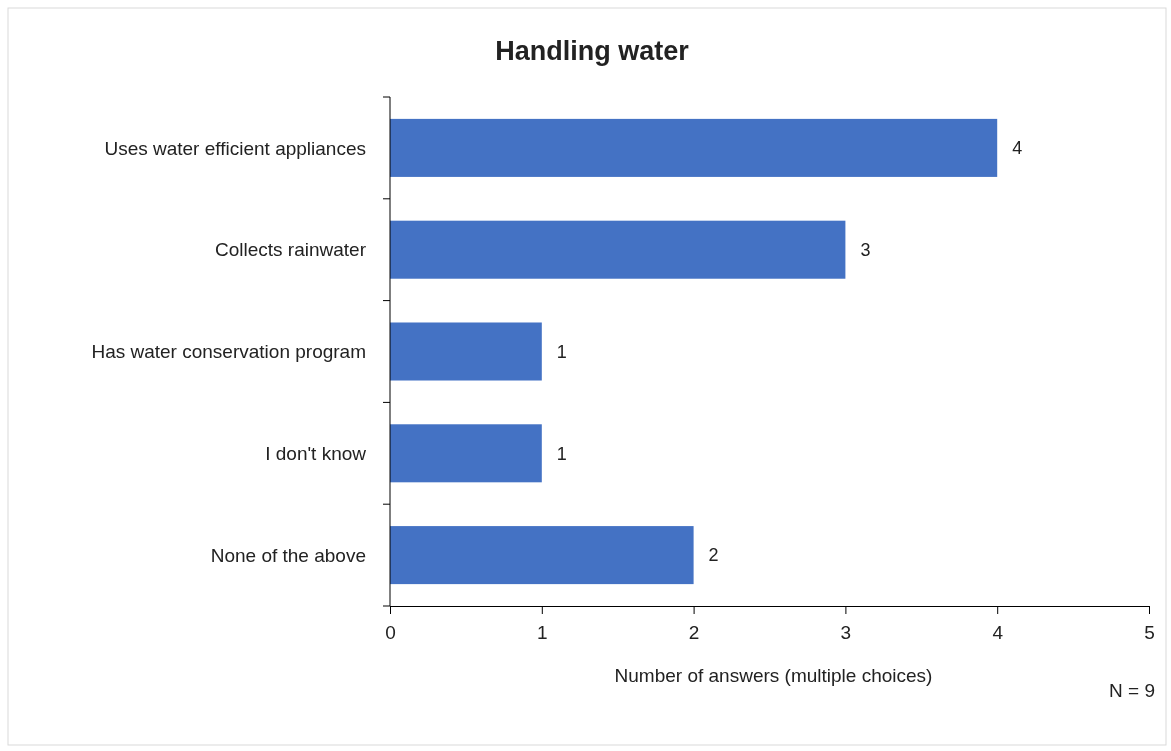 This screenshot has height=751, width=1171. What do you see at coordinates (291, 250) in the screenshot?
I see `y-tick-label: Collects rainwater` at bounding box center [291, 250].